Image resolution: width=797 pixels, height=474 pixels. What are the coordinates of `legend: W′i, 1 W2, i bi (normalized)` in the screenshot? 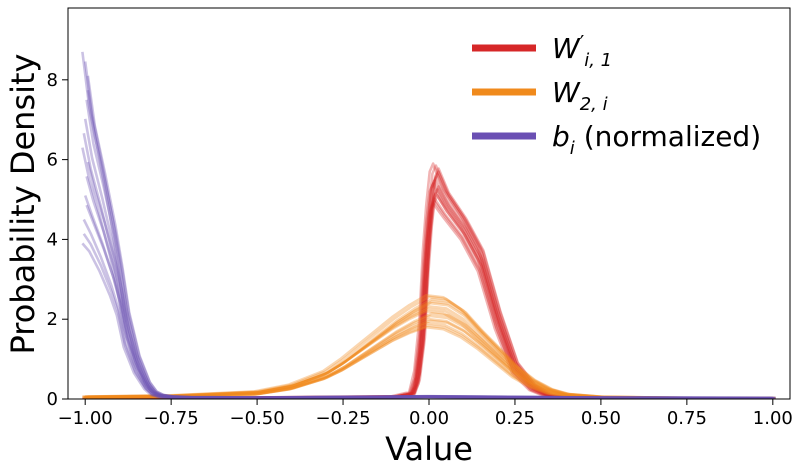 It's located at (616, 95).